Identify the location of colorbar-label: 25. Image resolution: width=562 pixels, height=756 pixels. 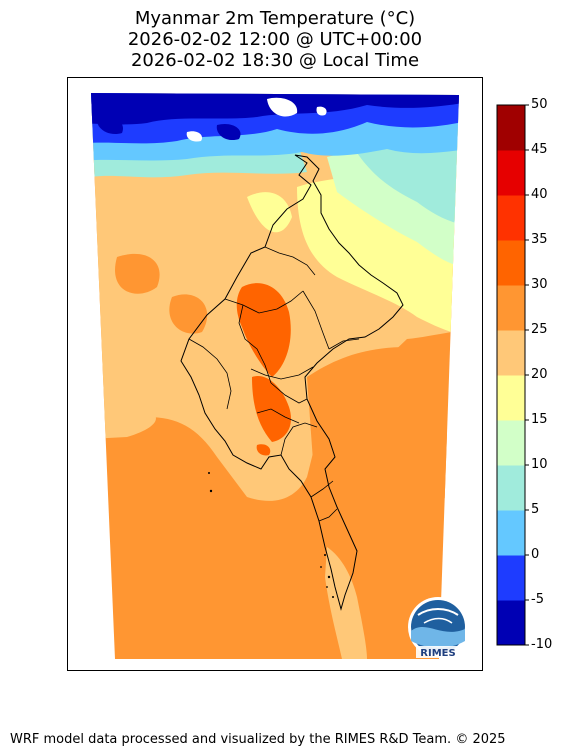
(539, 329).